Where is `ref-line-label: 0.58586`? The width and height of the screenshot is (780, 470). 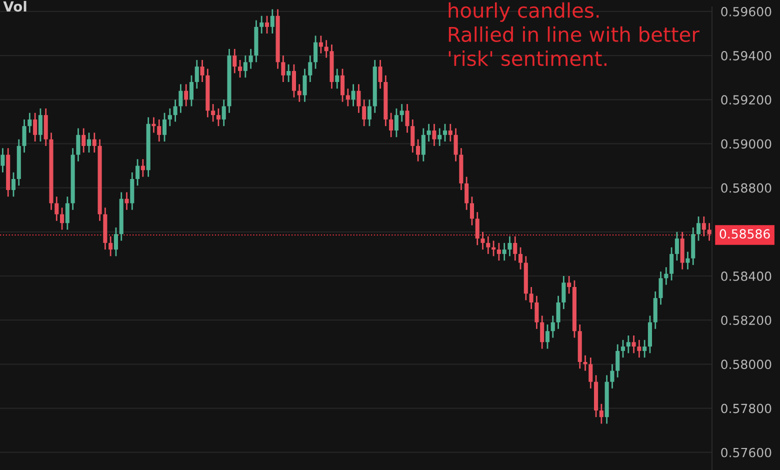 ref-line-label: 0.58586 is located at coordinates (745, 234).